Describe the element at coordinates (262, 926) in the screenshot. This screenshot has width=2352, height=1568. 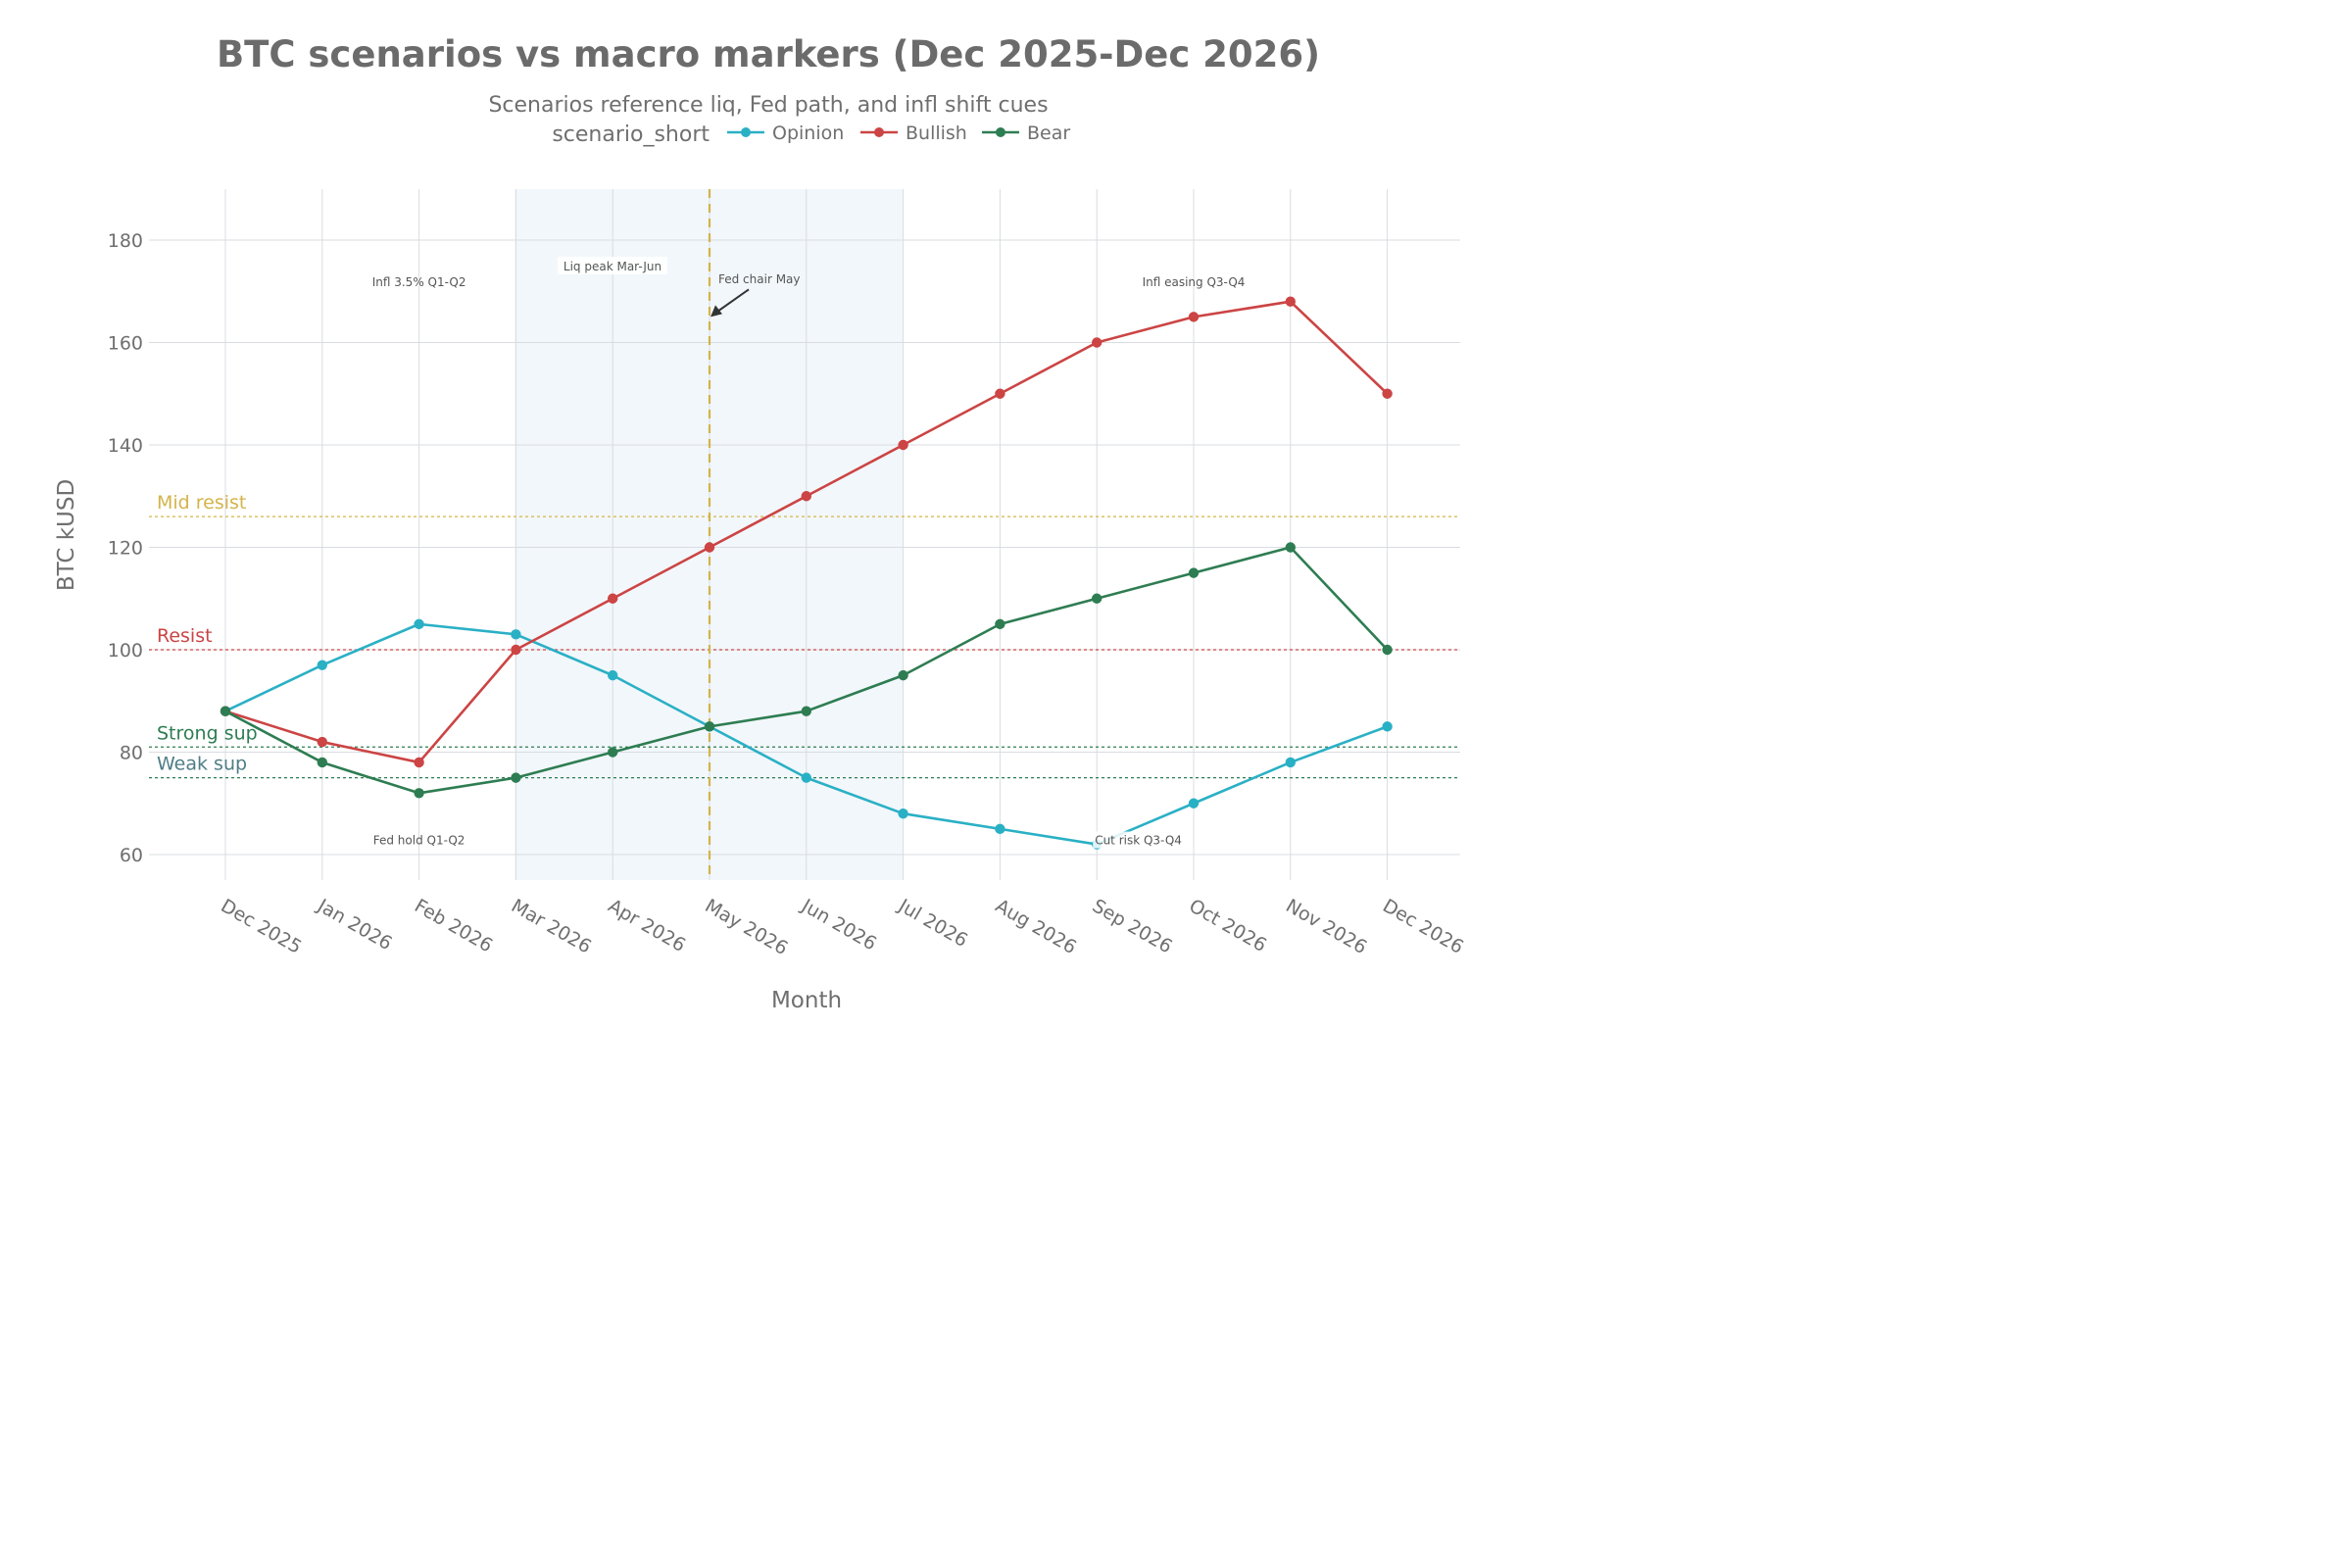
I see `x-tick-label: Dec 2025` at that location.